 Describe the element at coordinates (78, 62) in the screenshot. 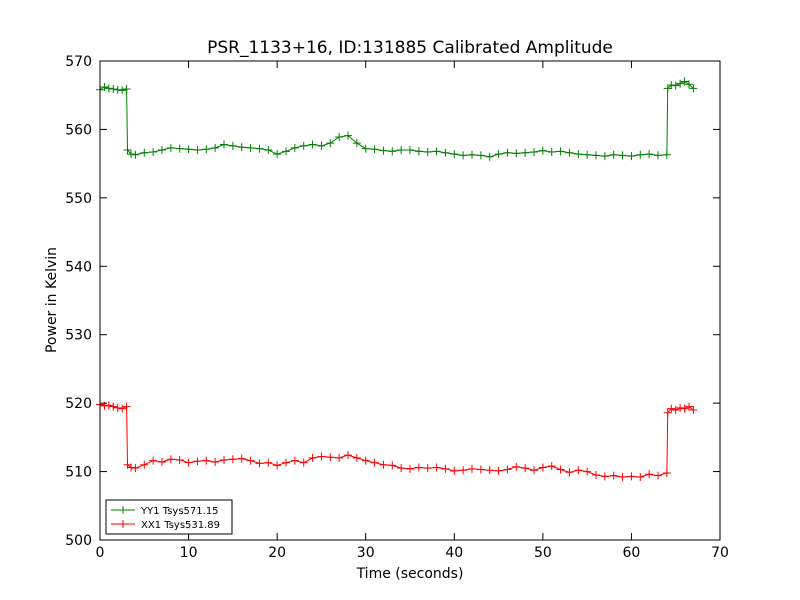

I see `y-tick-label: 570` at that location.